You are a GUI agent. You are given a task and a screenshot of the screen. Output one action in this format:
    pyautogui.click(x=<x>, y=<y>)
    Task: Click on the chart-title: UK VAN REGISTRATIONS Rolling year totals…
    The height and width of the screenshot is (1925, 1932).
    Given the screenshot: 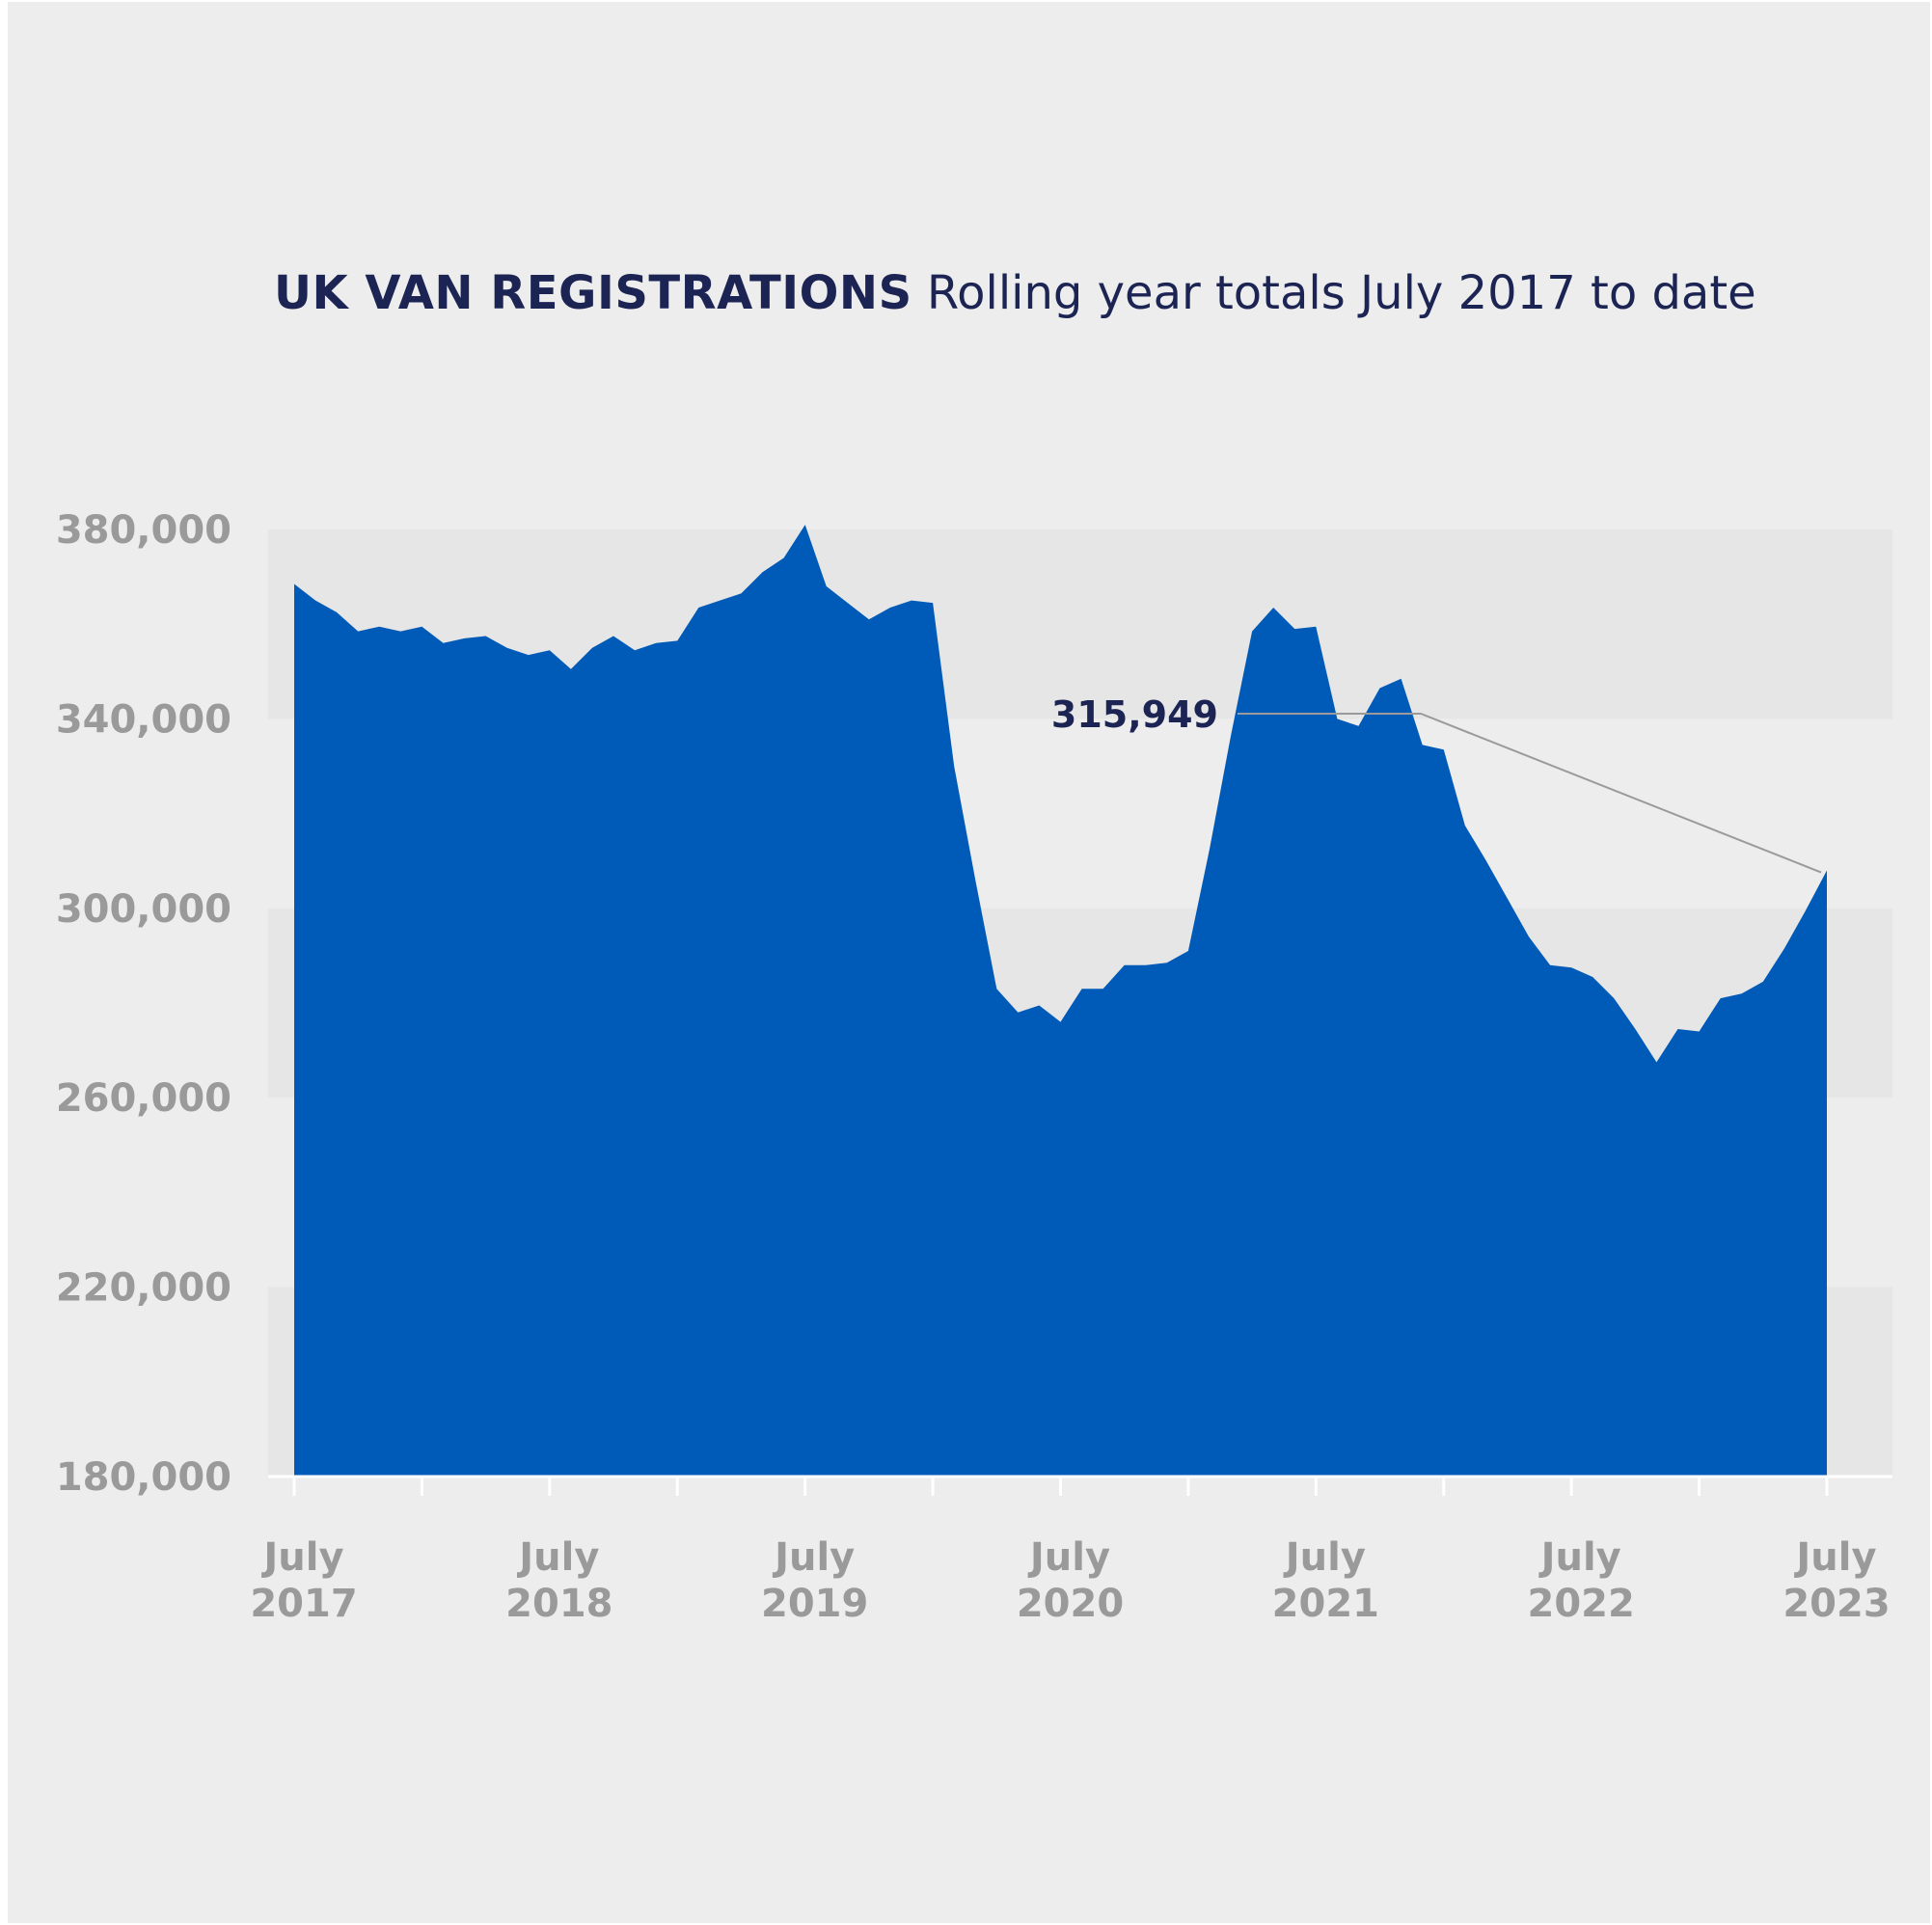 What is the action you would take?
    pyautogui.click(x=1015, y=294)
    